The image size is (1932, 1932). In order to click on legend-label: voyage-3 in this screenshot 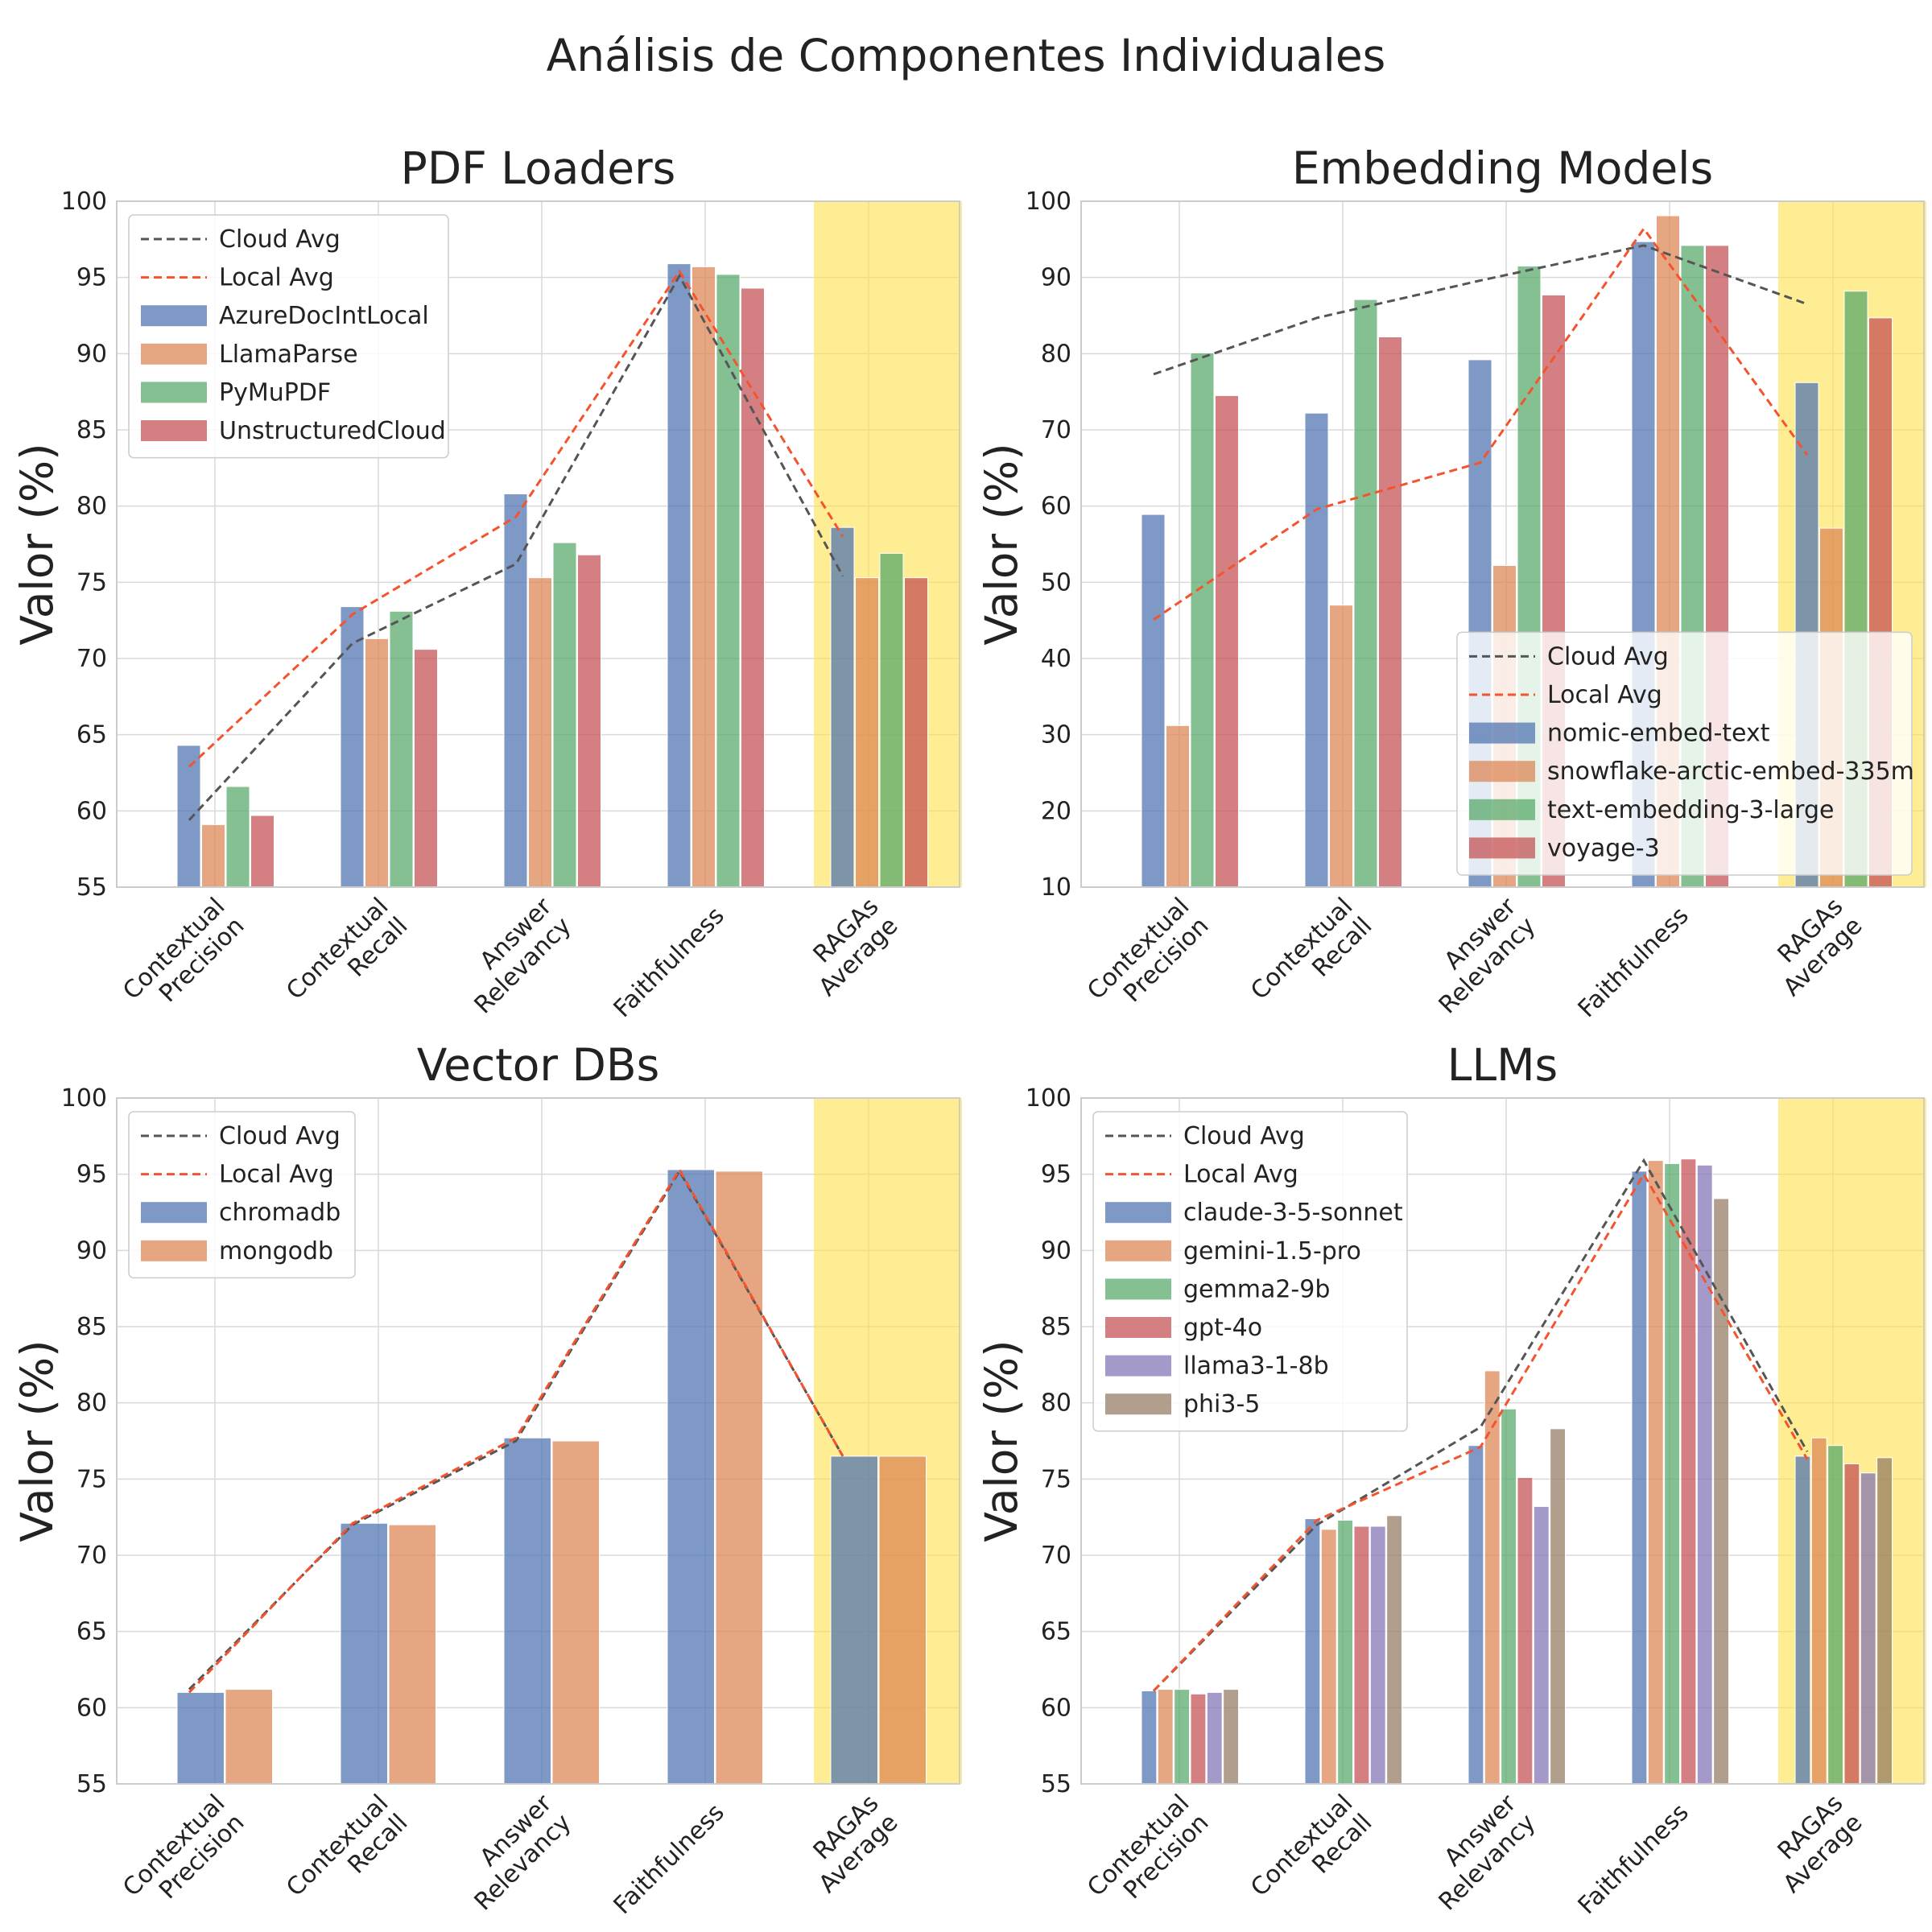, I will do `click(1603, 848)`.